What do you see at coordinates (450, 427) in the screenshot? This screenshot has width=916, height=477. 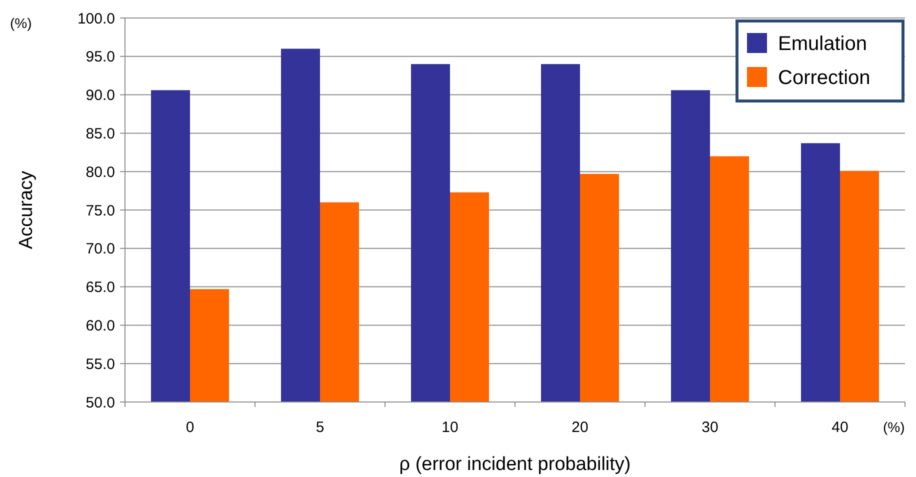 I see `x-tick-label: 10` at bounding box center [450, 427].